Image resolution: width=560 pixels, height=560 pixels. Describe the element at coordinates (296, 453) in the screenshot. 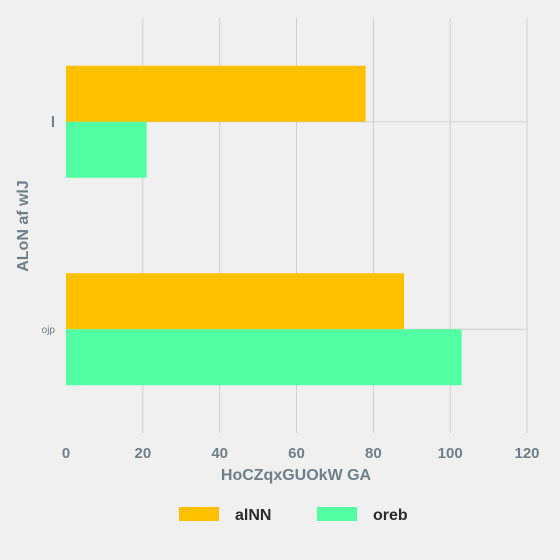

I see `x-tick-label: 60` at that location.